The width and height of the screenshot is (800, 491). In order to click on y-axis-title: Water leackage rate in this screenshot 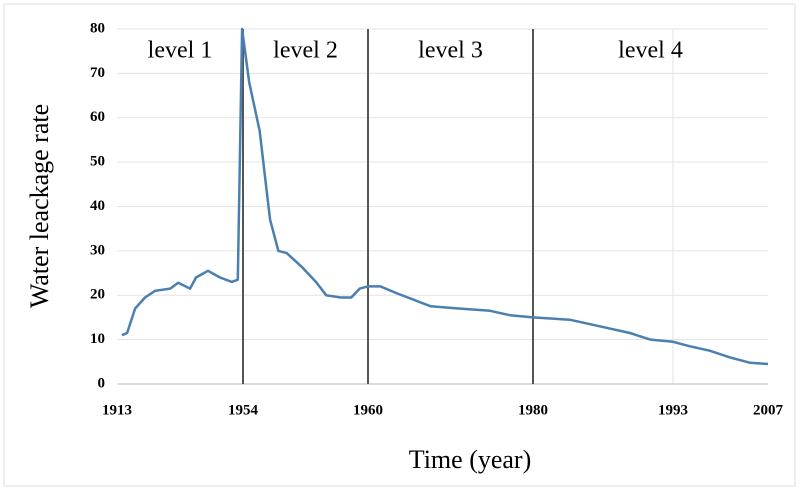, I will do `click(39, 206)`.